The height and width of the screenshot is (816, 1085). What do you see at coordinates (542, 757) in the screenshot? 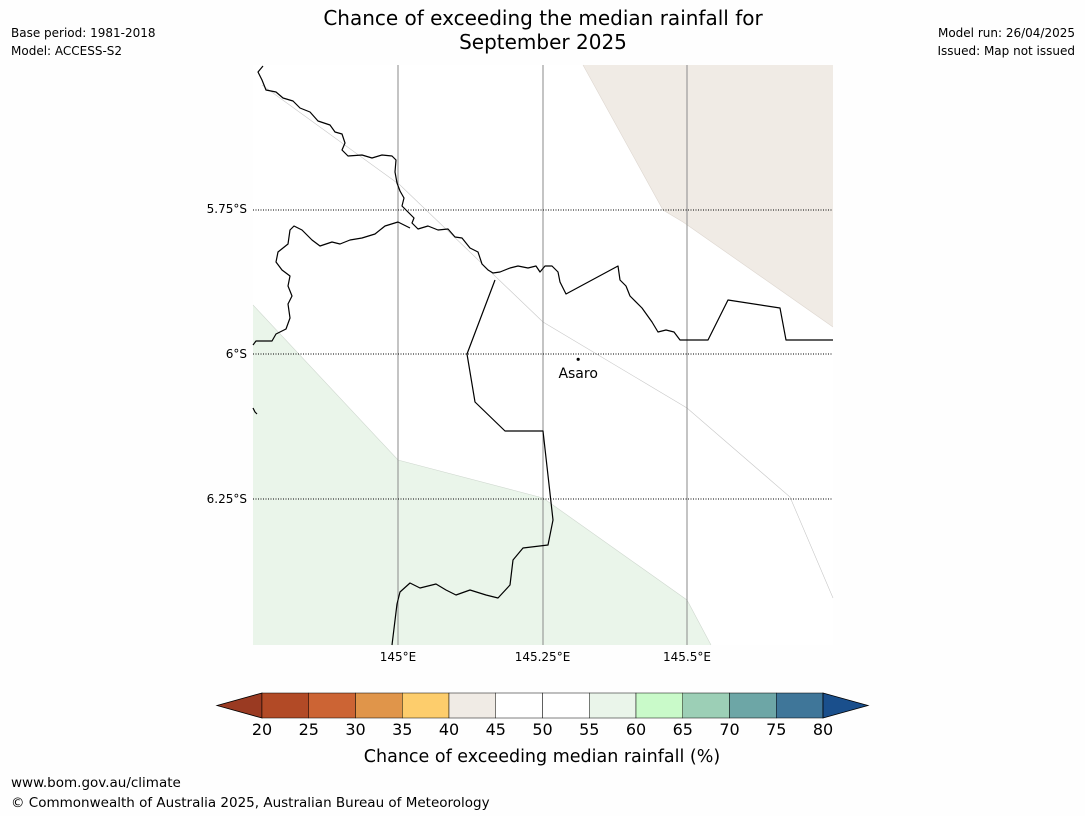
I see `colorbar-title: Chance of exceeding median rainfall (%)` at bounding box center [542, 757].